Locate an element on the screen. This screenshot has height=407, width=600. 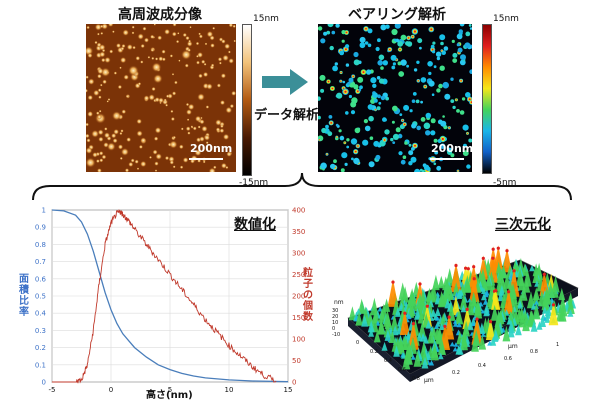
data-analysis-label: データ解析 is located at coordinates (287, 115).